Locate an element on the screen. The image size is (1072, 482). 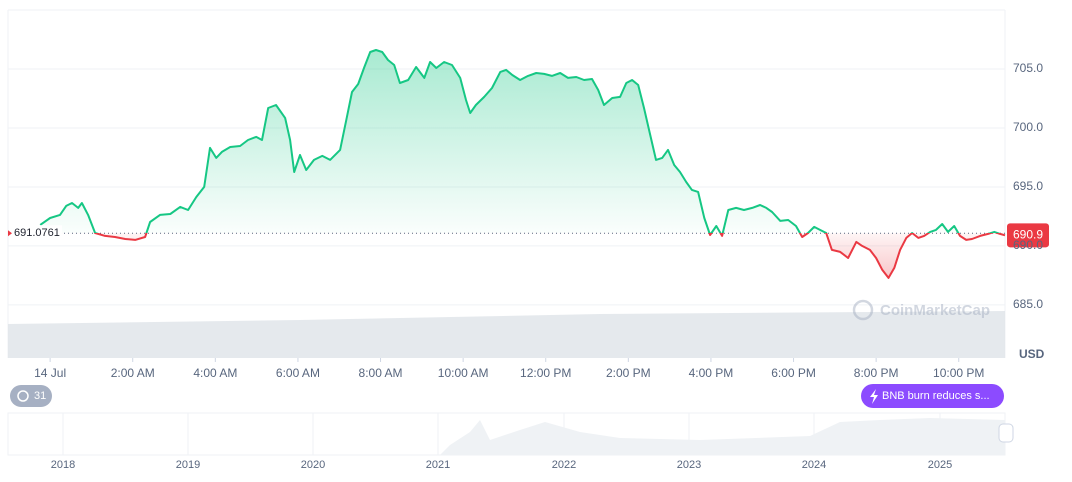
price-tag is located at coordinates (1028, 235).